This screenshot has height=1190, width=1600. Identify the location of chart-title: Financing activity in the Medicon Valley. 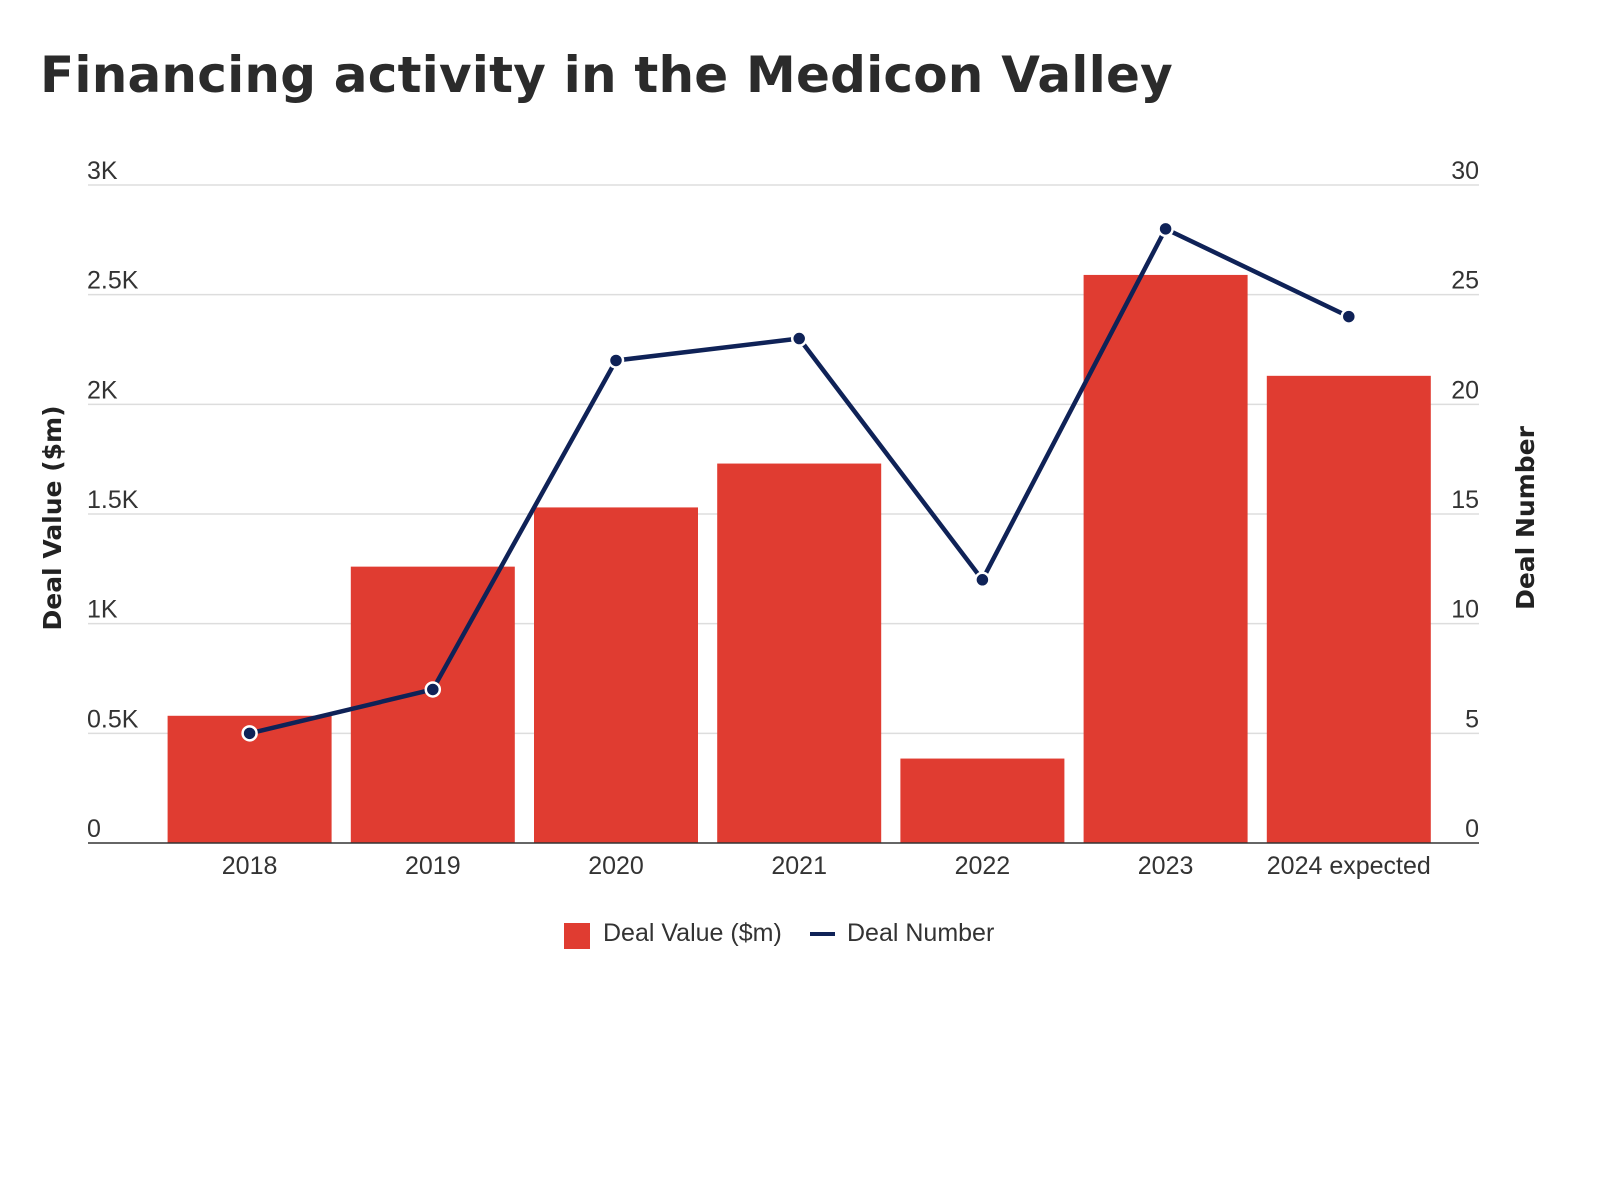
(606, 75).